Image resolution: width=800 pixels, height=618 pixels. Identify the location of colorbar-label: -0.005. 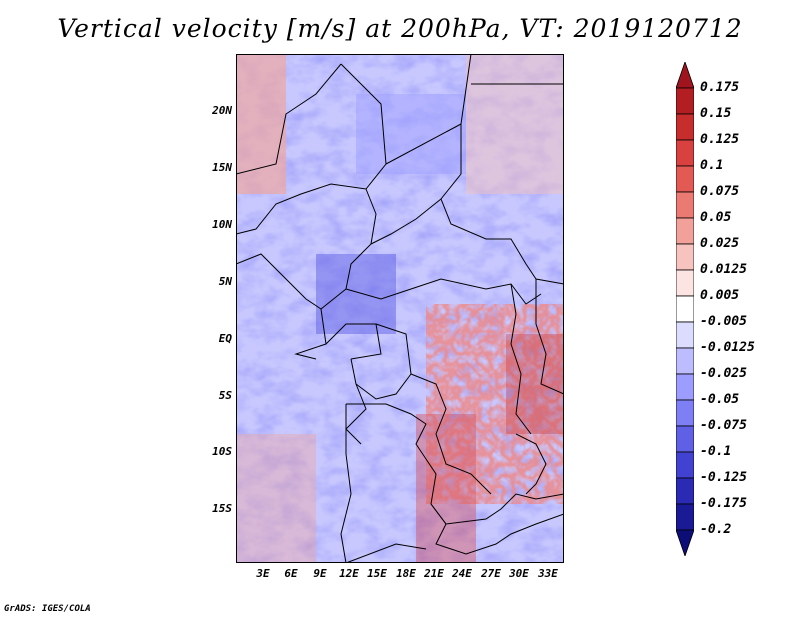
(723, 321).